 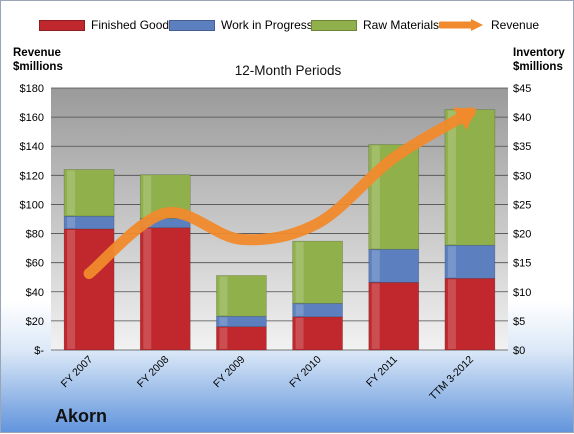 What do you see at coordinates (522, 176) in the screenshot?
I see `right-tick-label: $30` at bounding box center [522, 176].